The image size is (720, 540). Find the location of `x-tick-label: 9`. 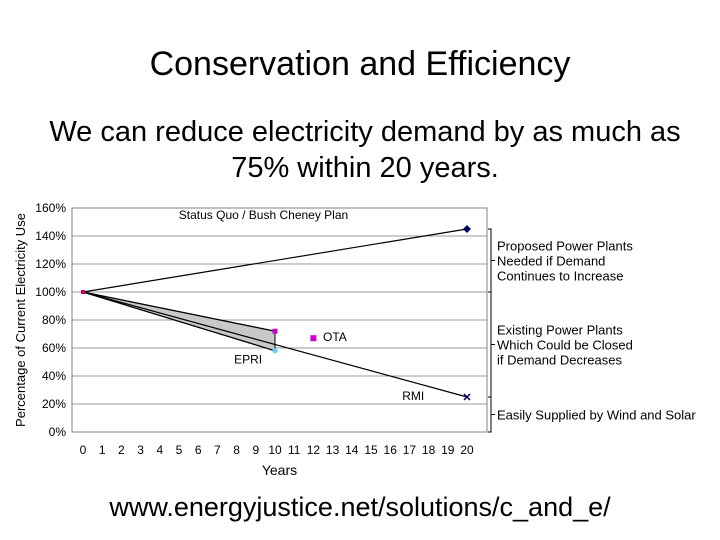

x-tick-label: 9 is located at coordinates (255, 450).